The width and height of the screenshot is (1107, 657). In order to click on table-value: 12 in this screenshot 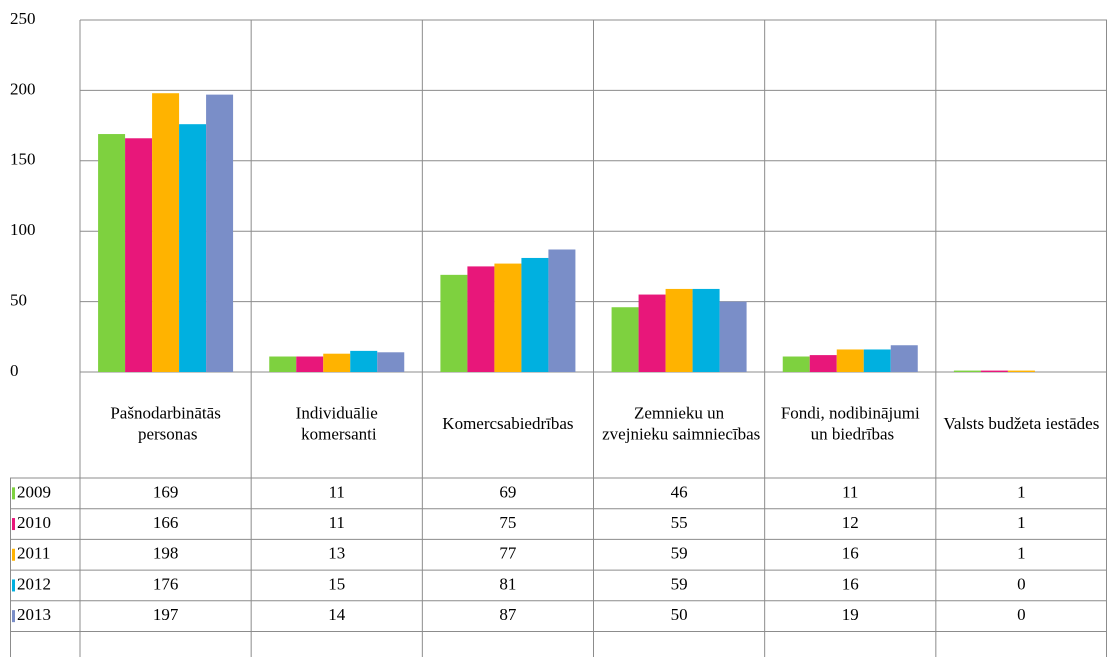, I will do `click(850, 522)`.